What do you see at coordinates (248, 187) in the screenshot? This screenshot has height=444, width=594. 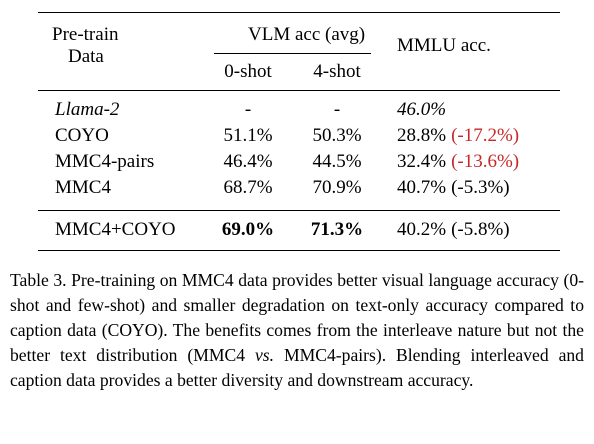 I see `cell: 68.7%` at bounding box center [248, 187].